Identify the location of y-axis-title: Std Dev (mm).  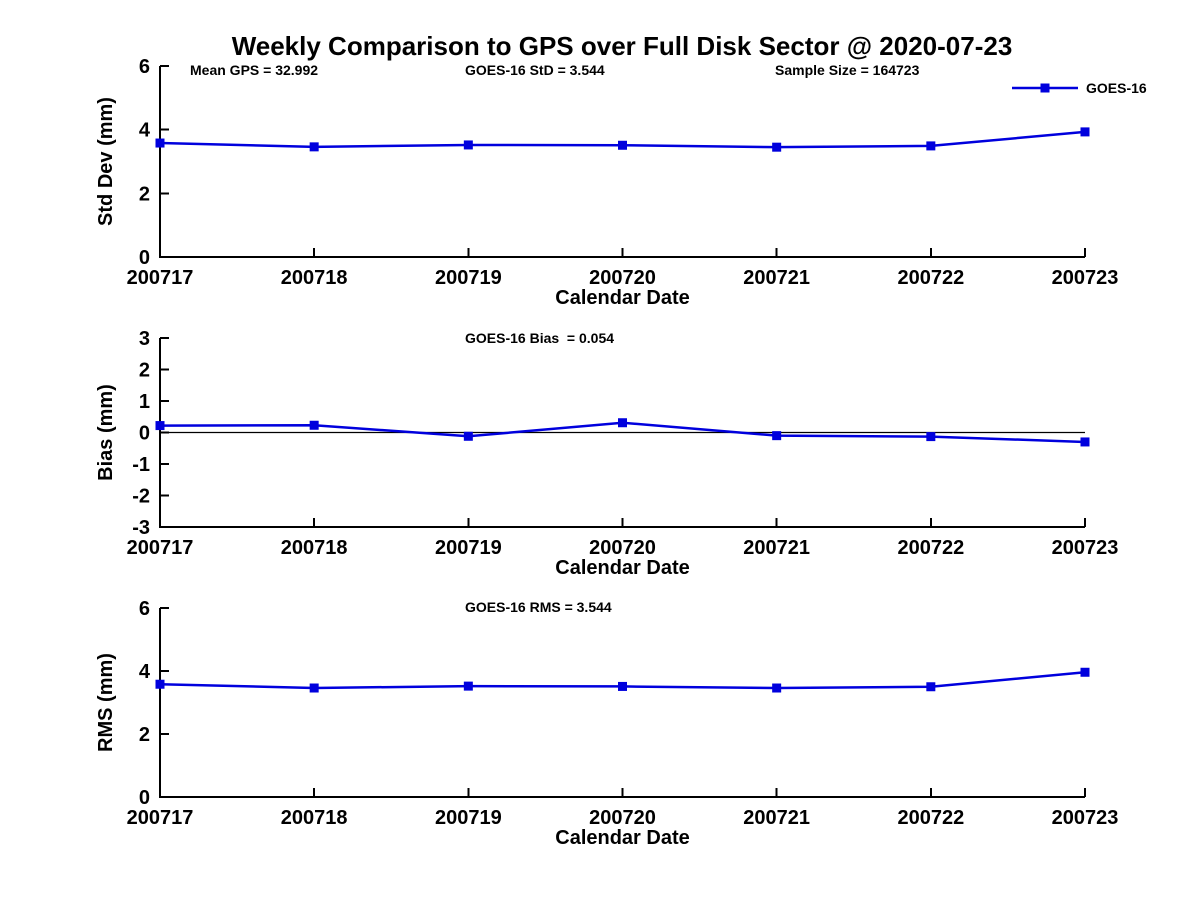
(106, 161).